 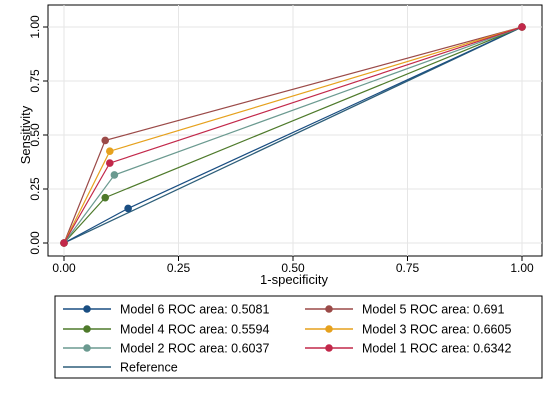 I want to click on legend-label: Model 4 ROC area: 0.5594, so click(x=194, y=330).